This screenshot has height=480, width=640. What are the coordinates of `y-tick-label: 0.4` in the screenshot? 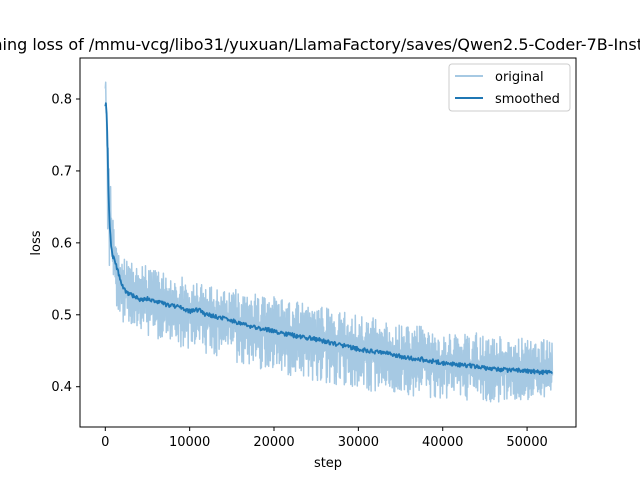 It's located at (61, 387).